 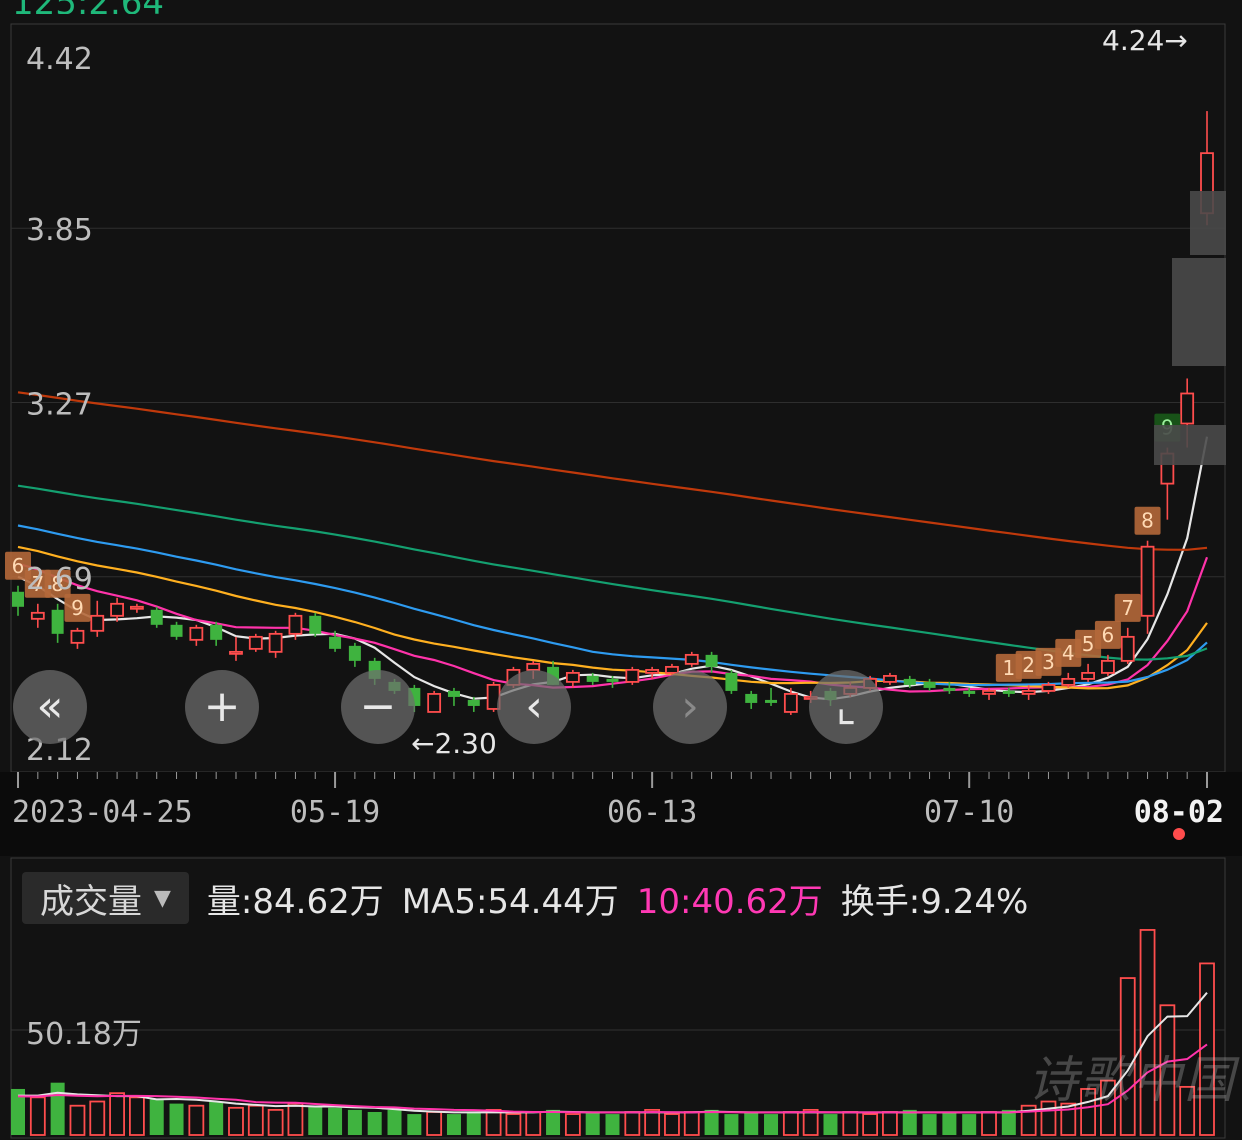 I want to click on high-annotation: 4.24→, so click(x=1145, y=40).